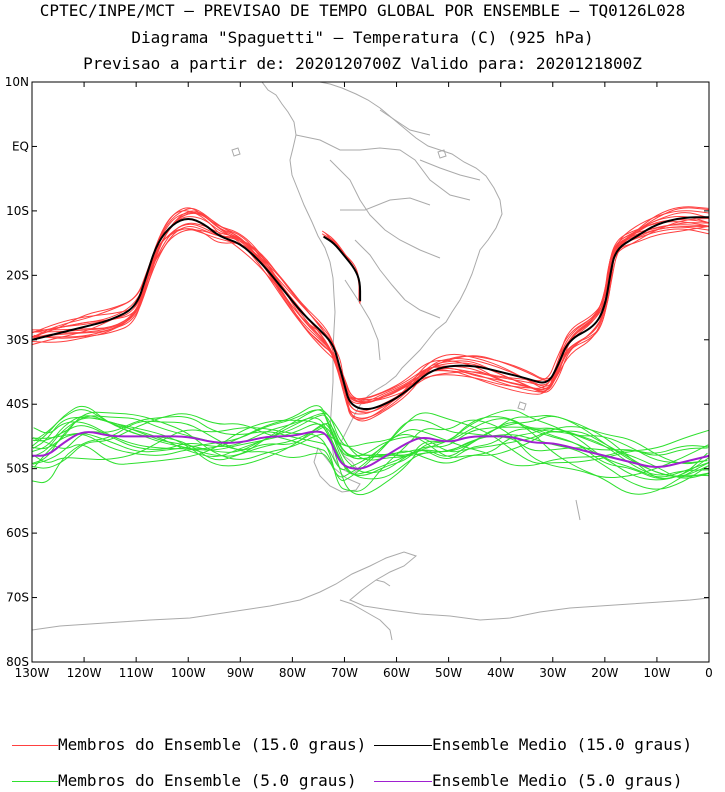 The width and height of the screenshot is (725, 792). What do you see at coordinates (500, 673) in the screenshot?
I see `lon-tick-label: 40W` at bounding box center [500, 673].